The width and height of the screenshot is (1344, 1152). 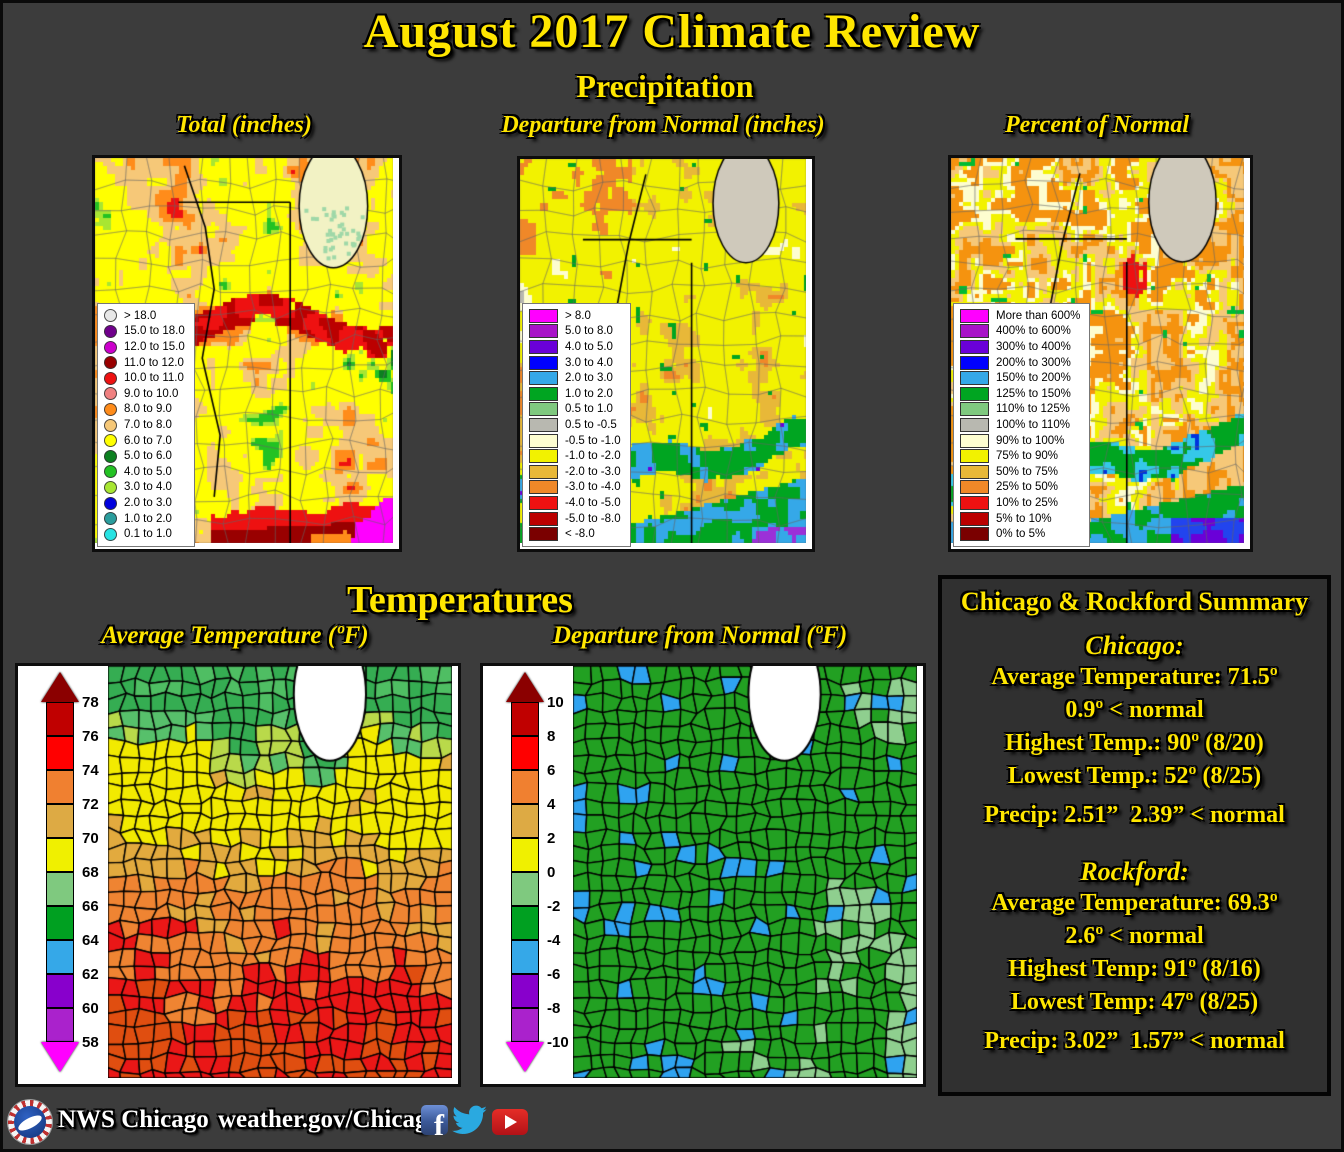 I want to click on nws-logo-inner, so click(x=30, y=1122).